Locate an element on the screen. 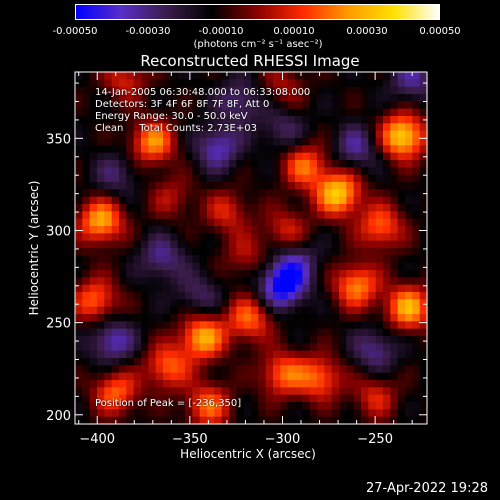 The width and height of the screenshot is (500, 500). peak-position-label: Position of Peak = [-236,350] is located at coordinates (168, 403).